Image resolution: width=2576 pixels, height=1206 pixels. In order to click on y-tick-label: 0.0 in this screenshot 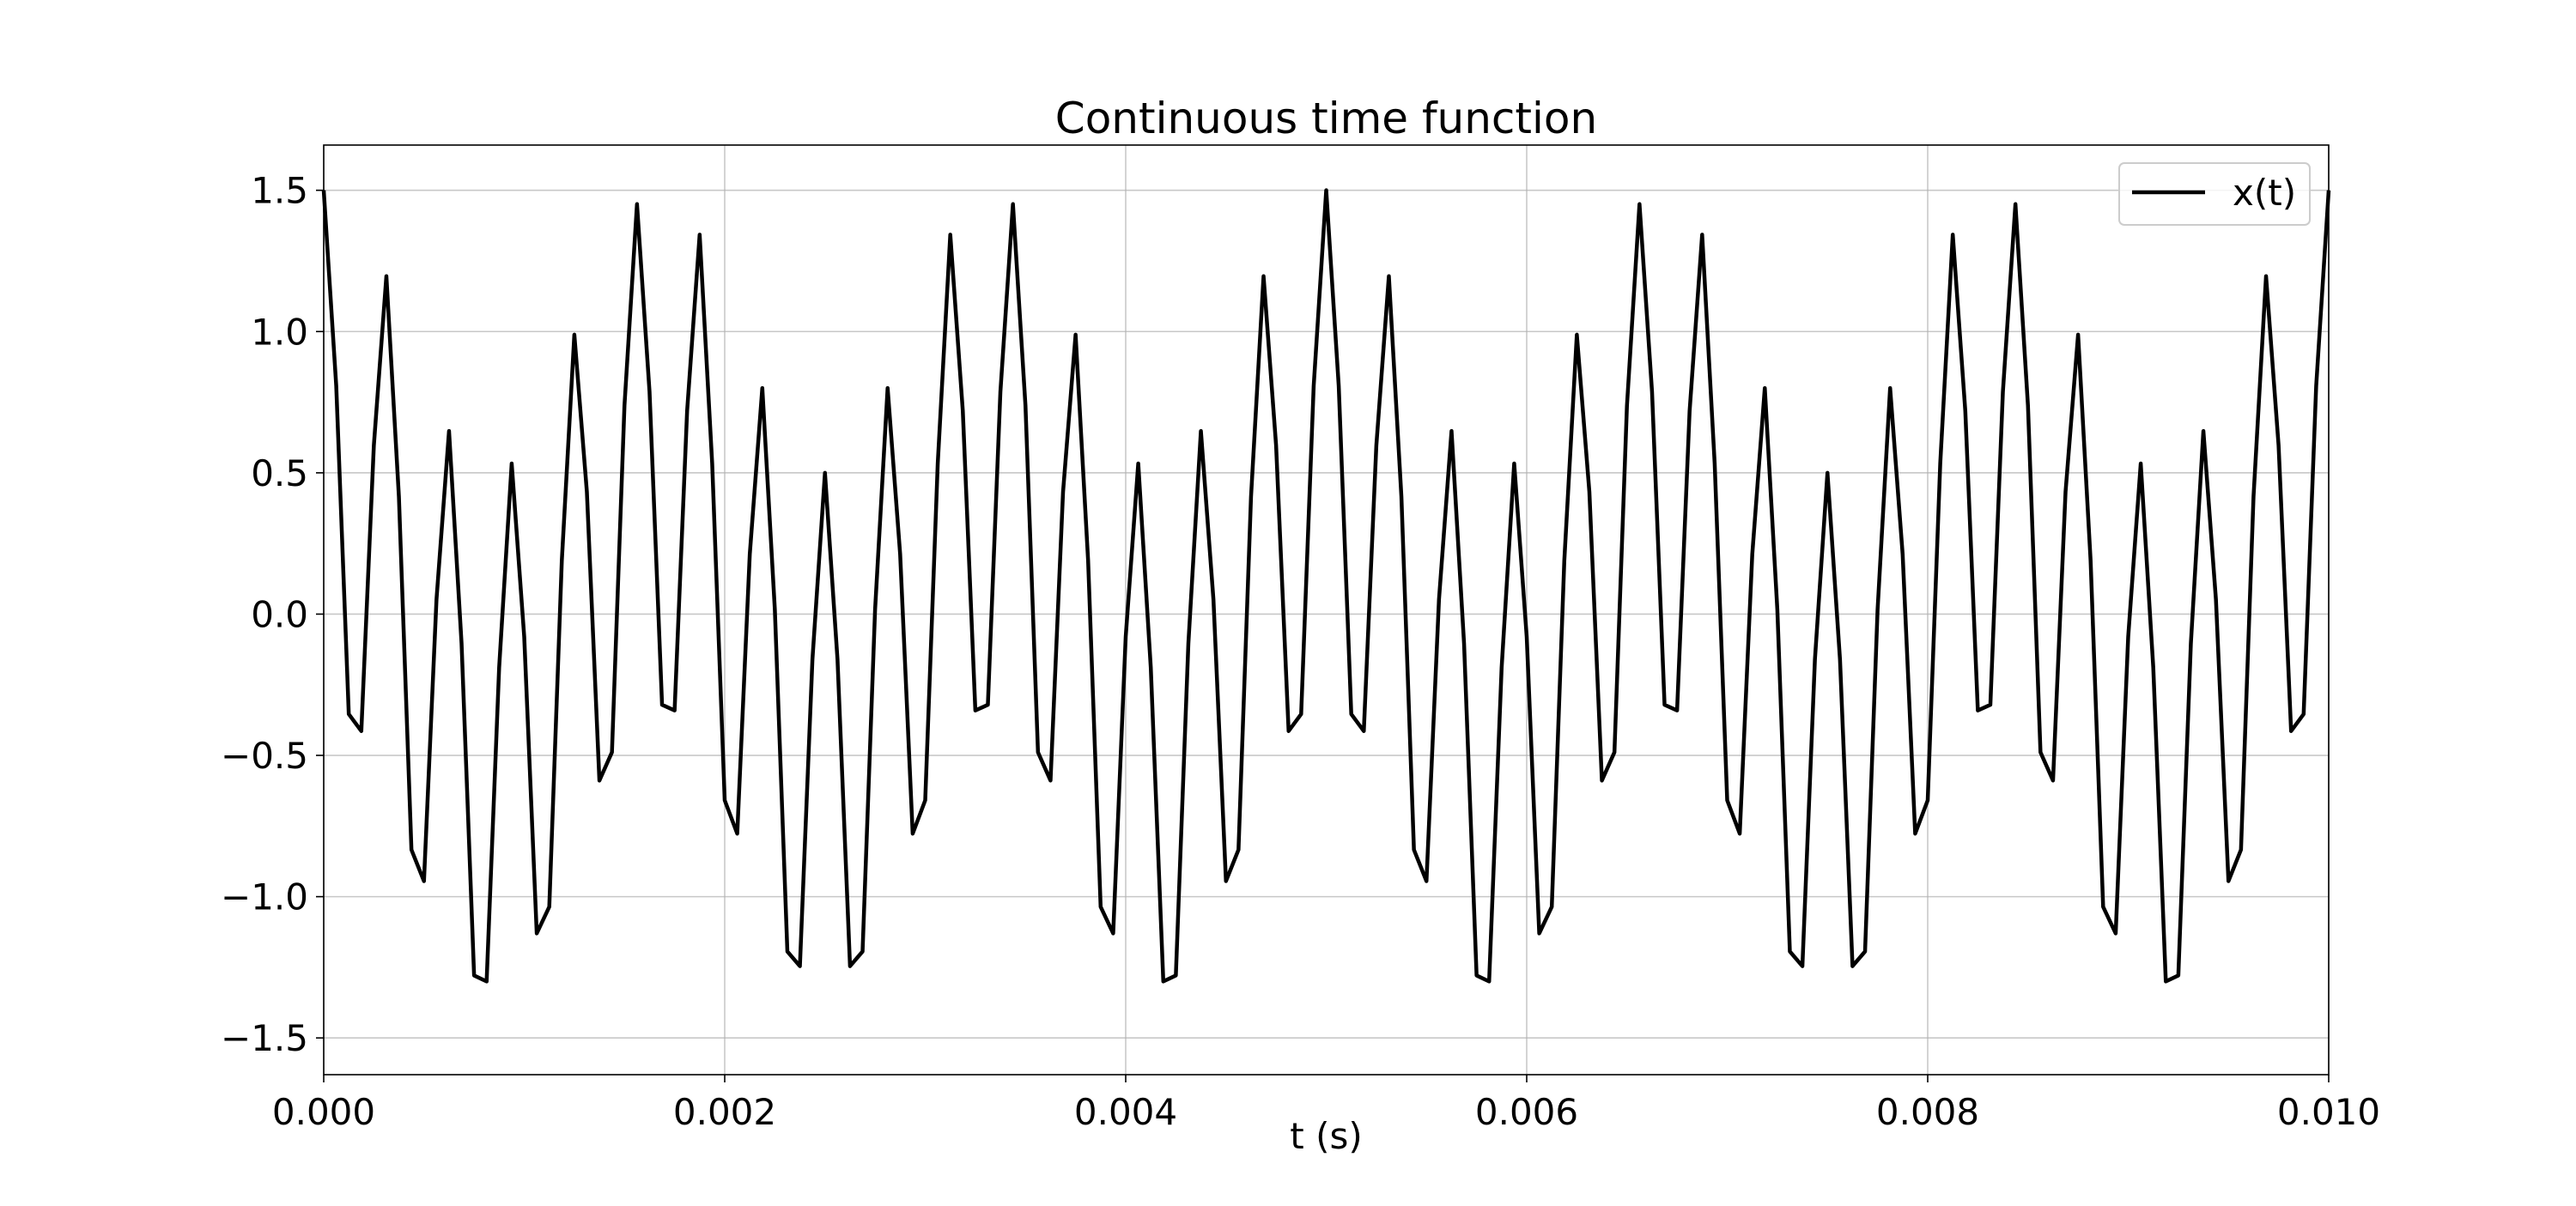, I will do `click(280, 614)`.